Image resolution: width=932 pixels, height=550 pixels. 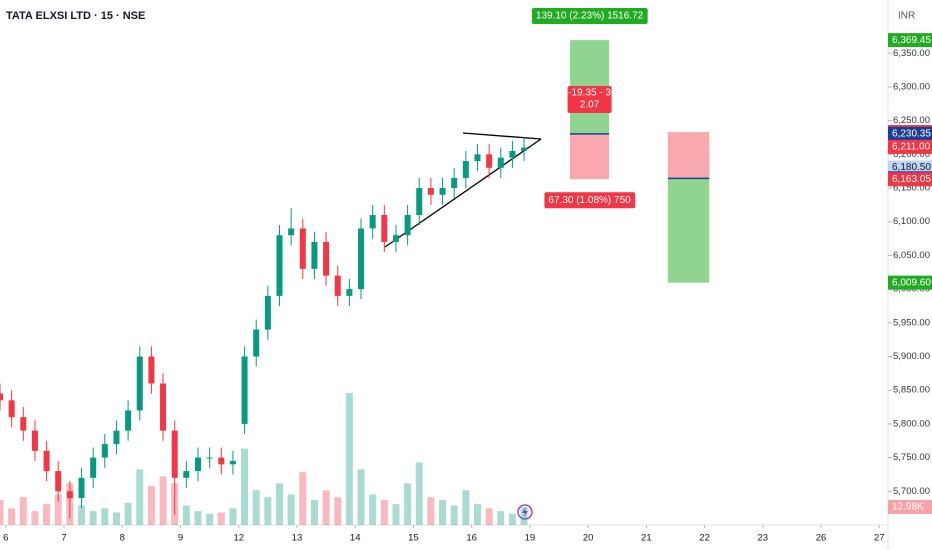 What do you see at coordinates (589, 93) in the screenshot?
I see `mid-label: -19.35 - 3` at bounding box center [589, 93].